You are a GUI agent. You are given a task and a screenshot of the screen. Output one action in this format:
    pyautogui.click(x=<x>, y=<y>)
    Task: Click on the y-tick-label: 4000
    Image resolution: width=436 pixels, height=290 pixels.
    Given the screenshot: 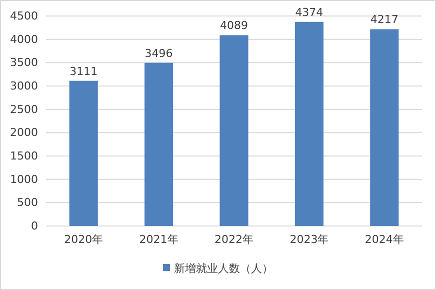 What is the action you would take?
    pyautogui.click(x=24, y=39)
    